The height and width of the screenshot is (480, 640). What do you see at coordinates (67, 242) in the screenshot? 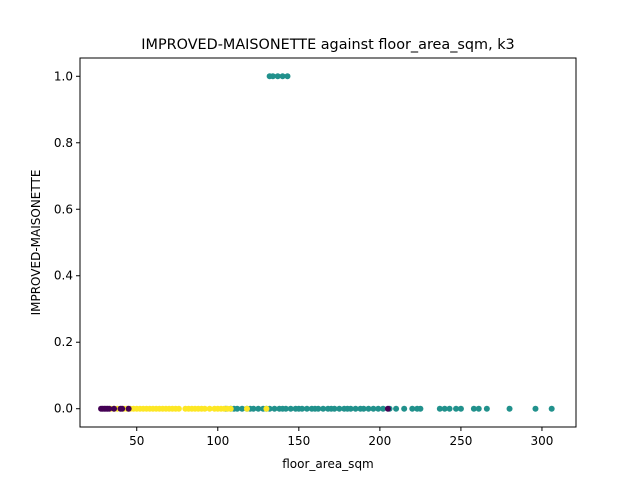
I see `y-axis-ticks: 0.0 0.2 0.4 0.6 0.8 1.0` at bounding box center [67, 242].